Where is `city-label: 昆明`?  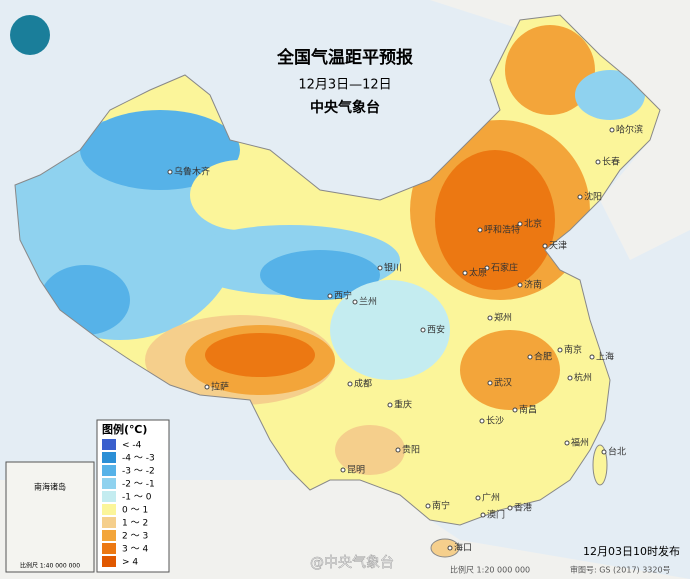
city-label: 昆明 is located at coordinates (356, 470).